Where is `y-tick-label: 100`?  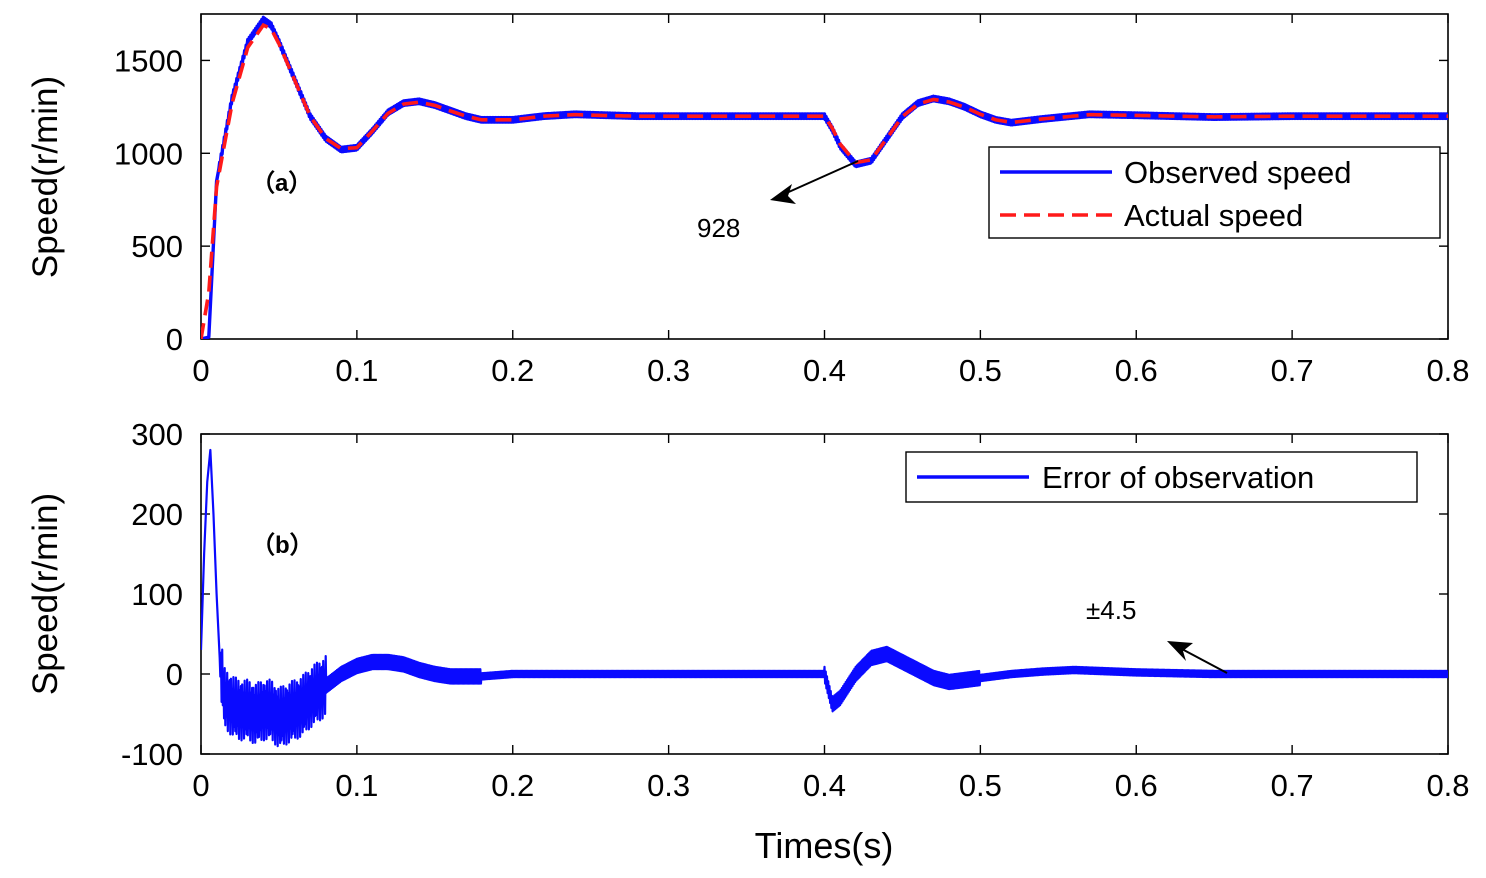
y-tick-label: 100 is located at coordinates (157, 594).